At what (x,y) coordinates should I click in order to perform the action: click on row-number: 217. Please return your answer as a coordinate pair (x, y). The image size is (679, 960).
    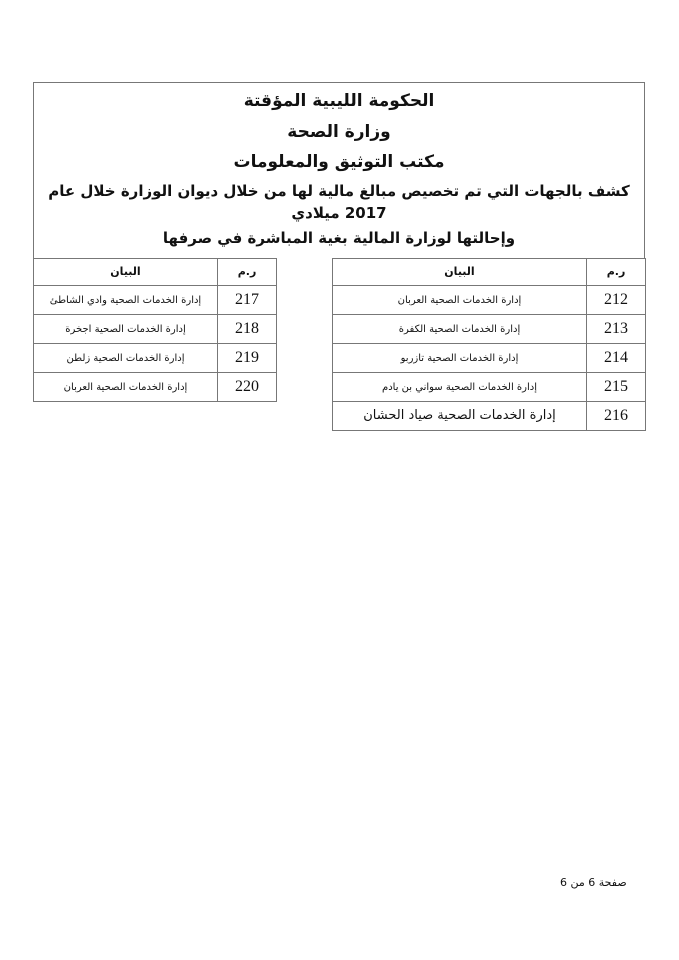
    Looking at the image, I should click on (247, 300).